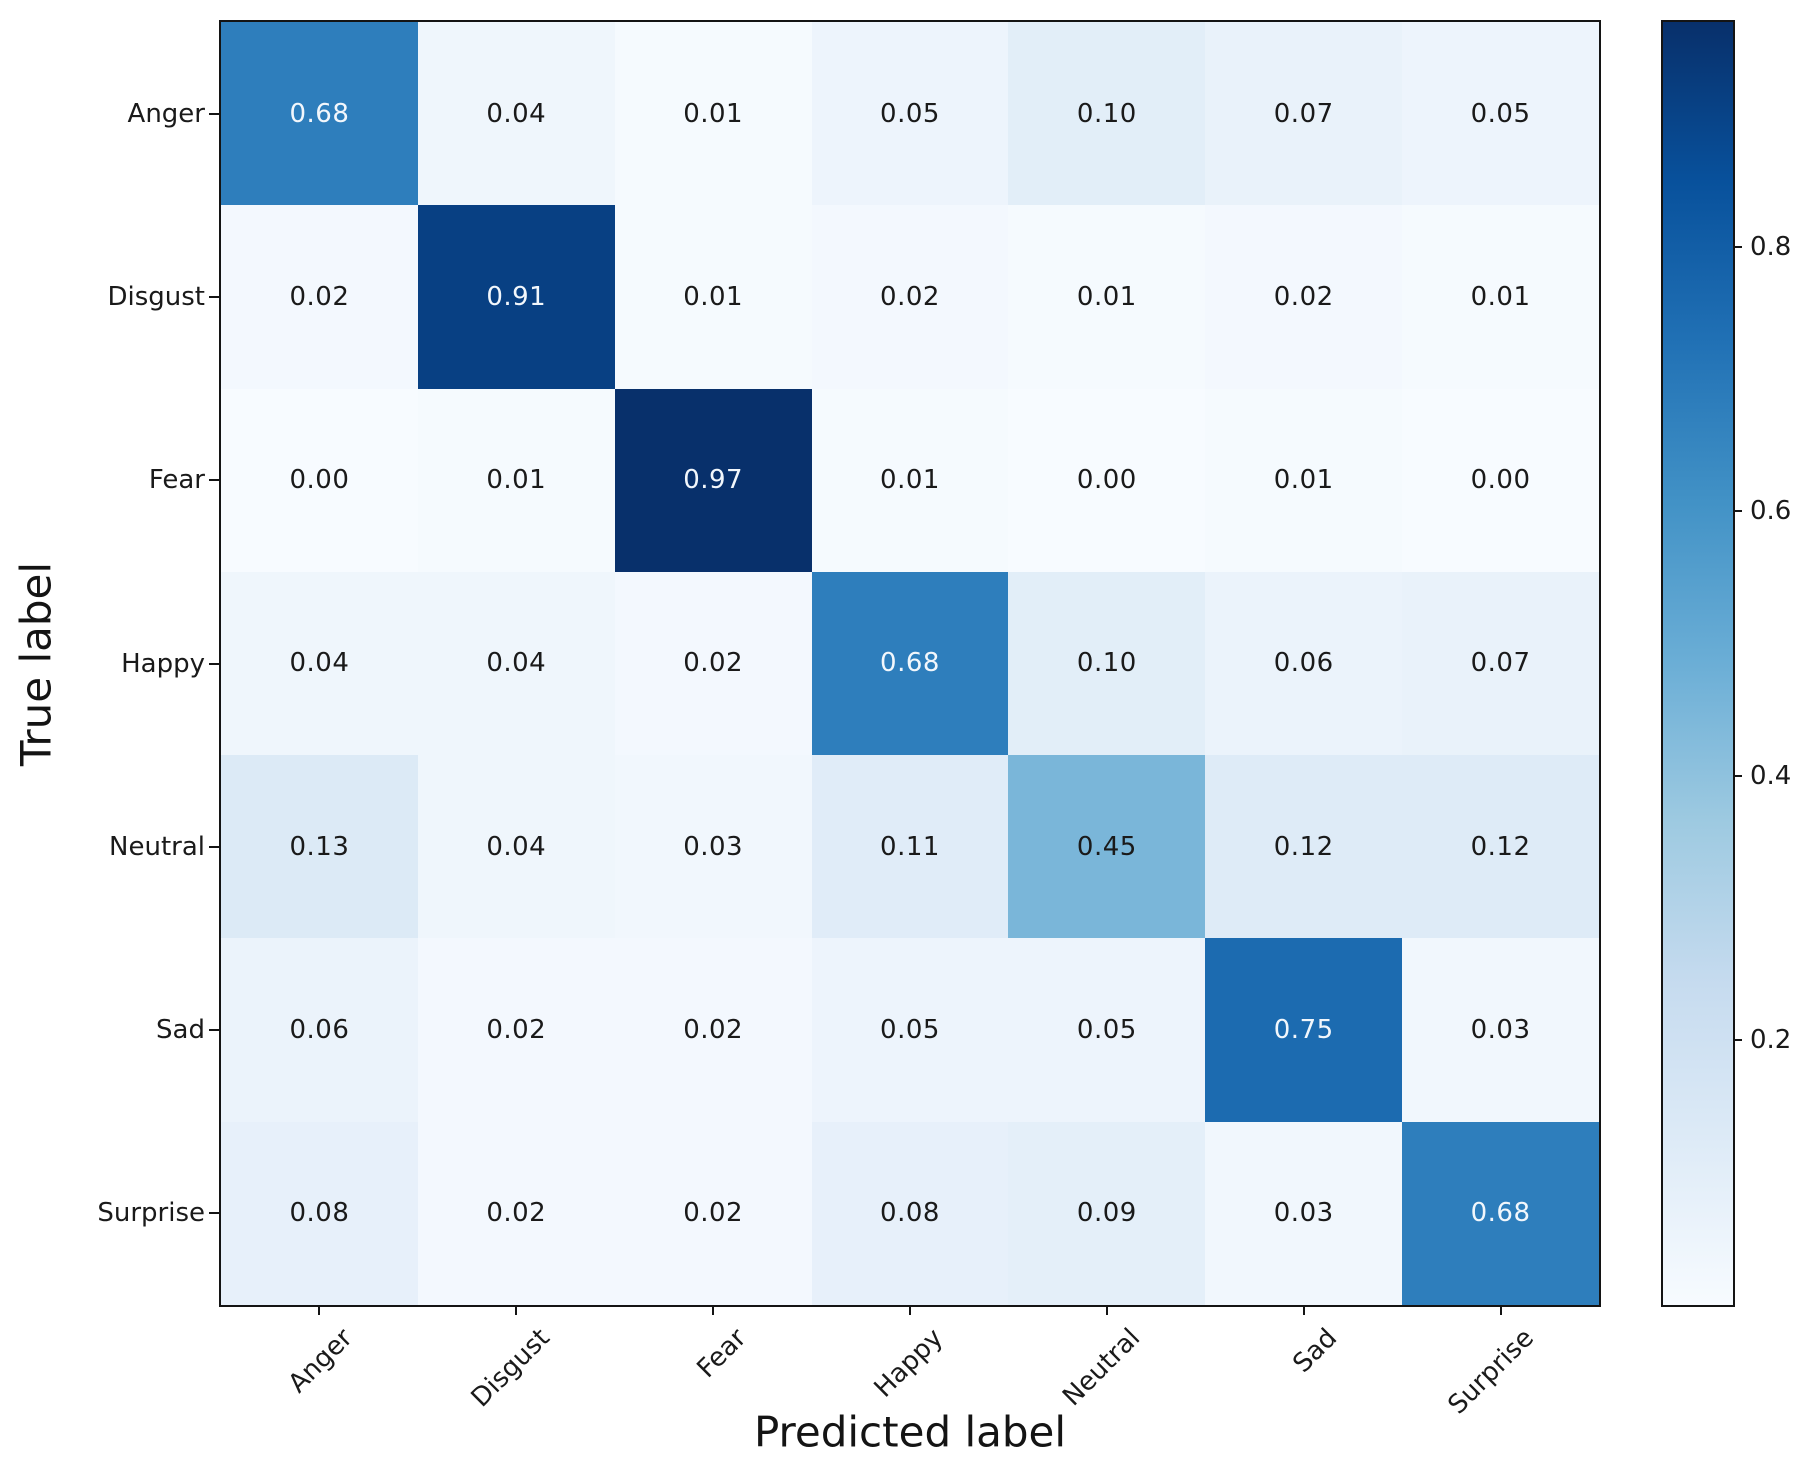  What do you see at coordinates (157, 846) in the screenshot?
I see `y-tick-label: Neutral` at bounding box center [157, 846].